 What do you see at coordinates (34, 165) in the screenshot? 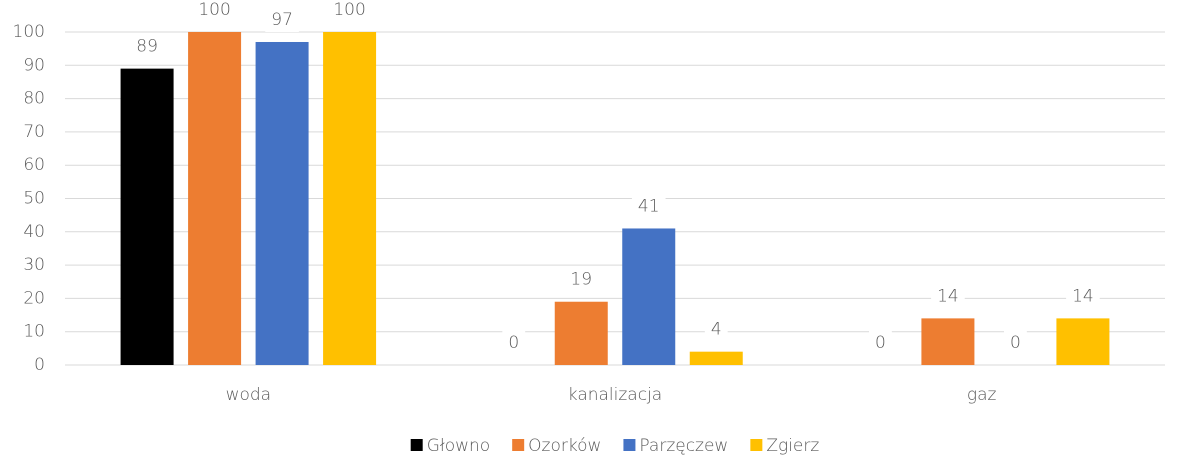
I see `y-tick-label: 60` at bounding box center [34, 165].